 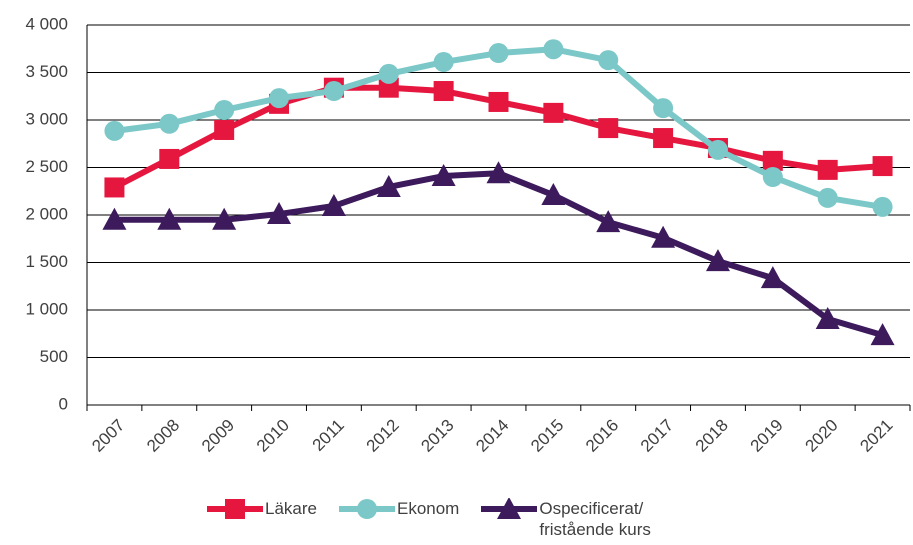 What do you see at coordinates (46, 213) in the screenshot?
I see `y-tick-label: 2 000` at bounding box center [46, 213].